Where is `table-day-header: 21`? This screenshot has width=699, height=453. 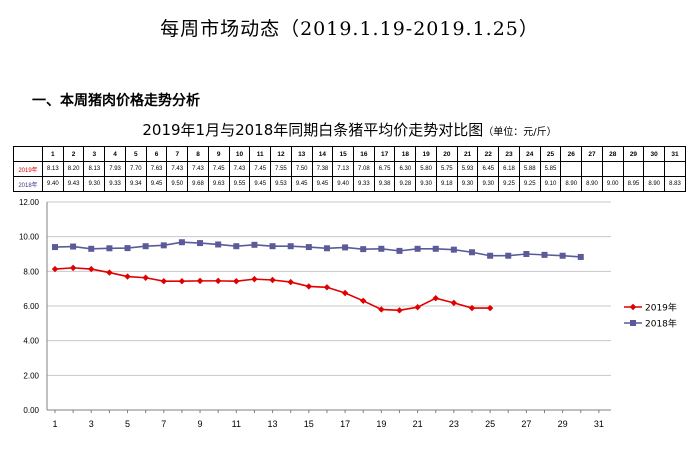
table-day-header: 21 is located at coordinates (467, 154).